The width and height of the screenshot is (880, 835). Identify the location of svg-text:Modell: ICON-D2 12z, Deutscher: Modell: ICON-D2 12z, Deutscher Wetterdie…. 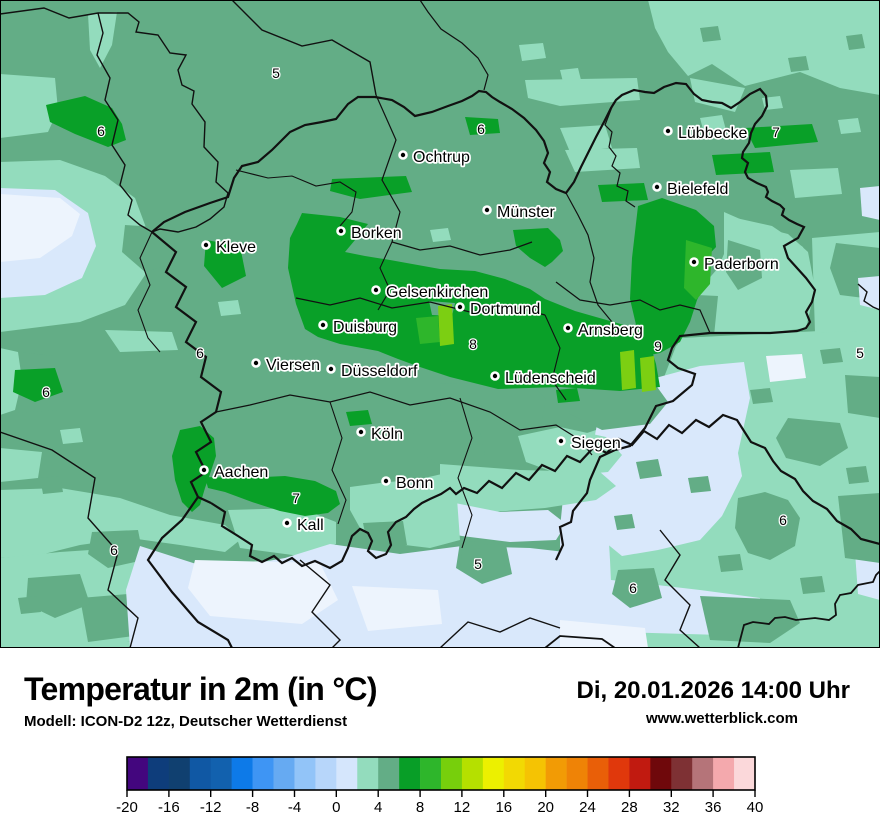
(185, 721).